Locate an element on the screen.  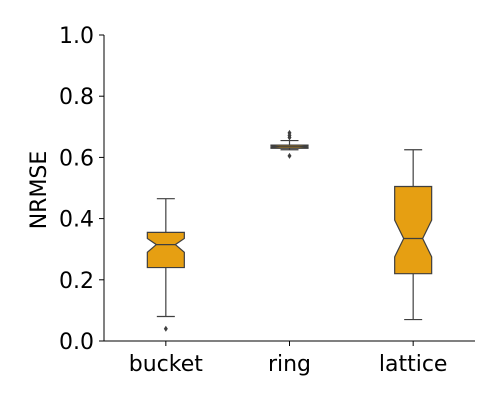
x-tick-label: bucket is located at coordinates (166, 364).